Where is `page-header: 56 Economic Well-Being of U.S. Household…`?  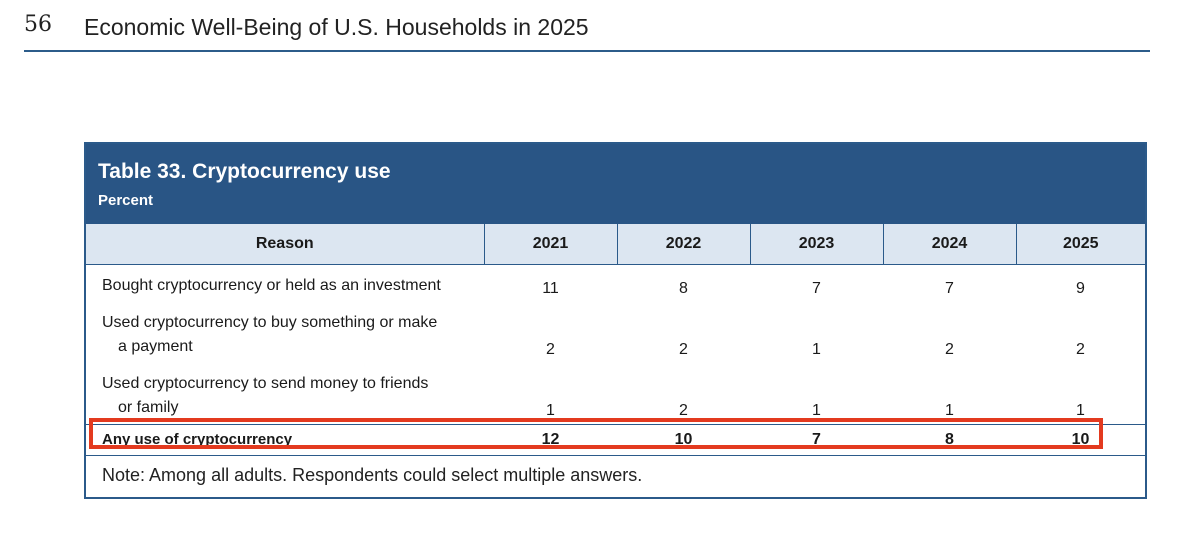 page-header: 56 Economic Well-Being of U.S. Household… is located at coordinates (587, 30).